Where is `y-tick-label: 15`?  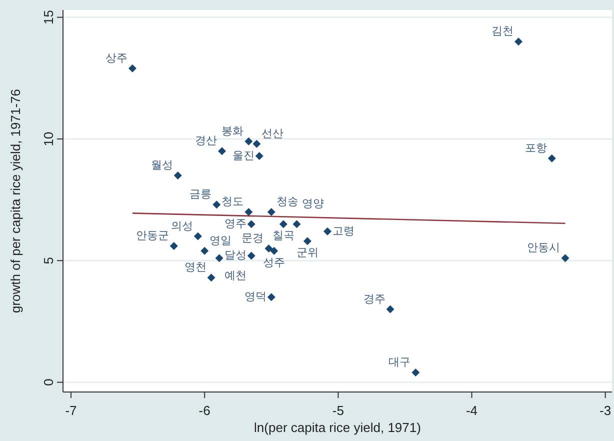
y-tick-label: 15 is located at coordinates (48, 17).